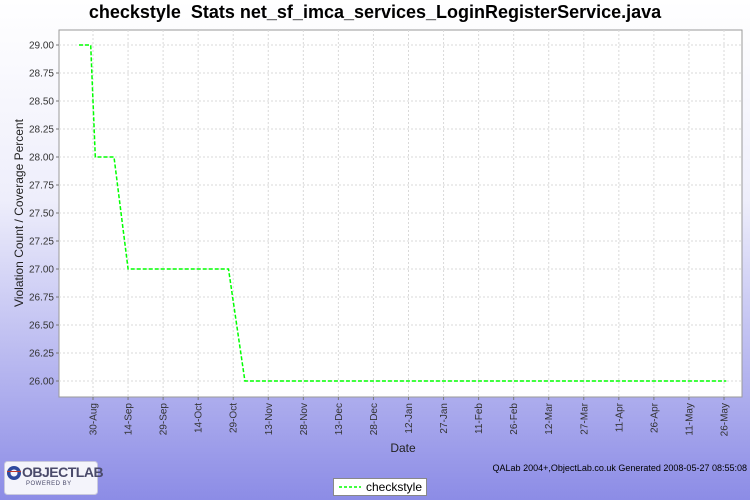 Image resolution: width=750 pixels, height=500 pixels. Describe the element at coordinates (41, 354) in the screenshot. I see `y-tick-label: 26.25` at that location.